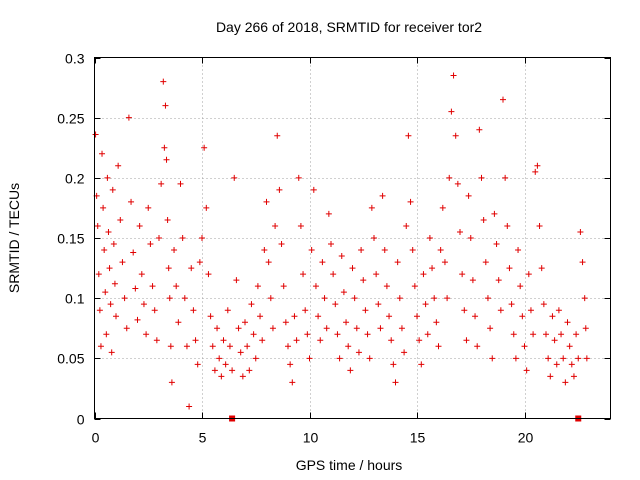 The height and width of the screenshot is (480, 640). Describe the element at coordinates (418, 438) in the screenshot. I see `x-tick-label: 15` at that location.